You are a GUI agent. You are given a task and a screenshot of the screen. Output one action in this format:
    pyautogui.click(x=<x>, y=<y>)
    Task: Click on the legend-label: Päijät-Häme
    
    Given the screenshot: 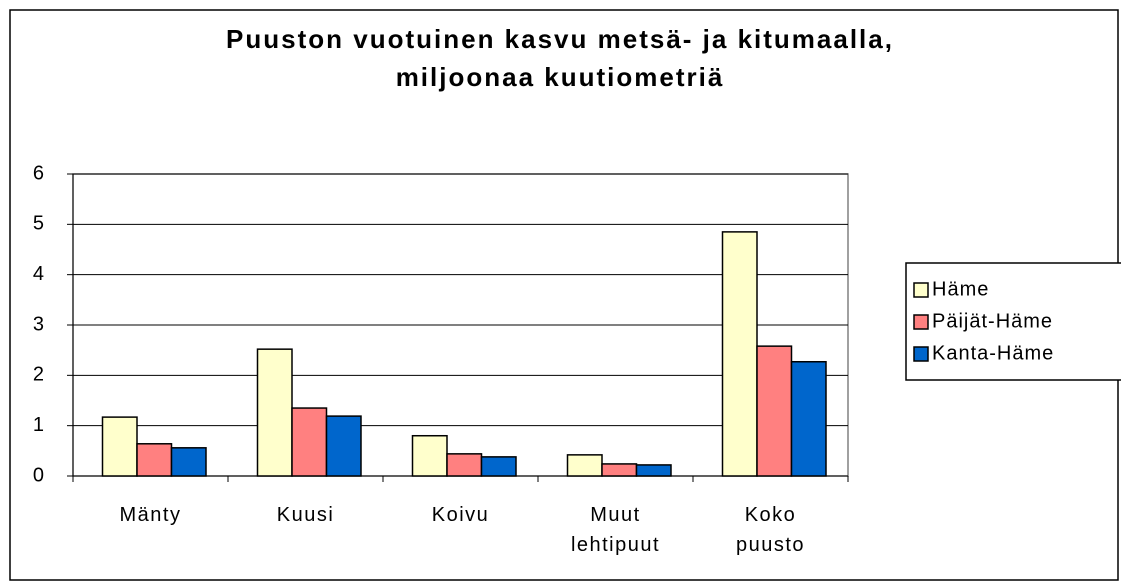 What is the action you would take?
    pyautogui.click(x=992, y=321)
    